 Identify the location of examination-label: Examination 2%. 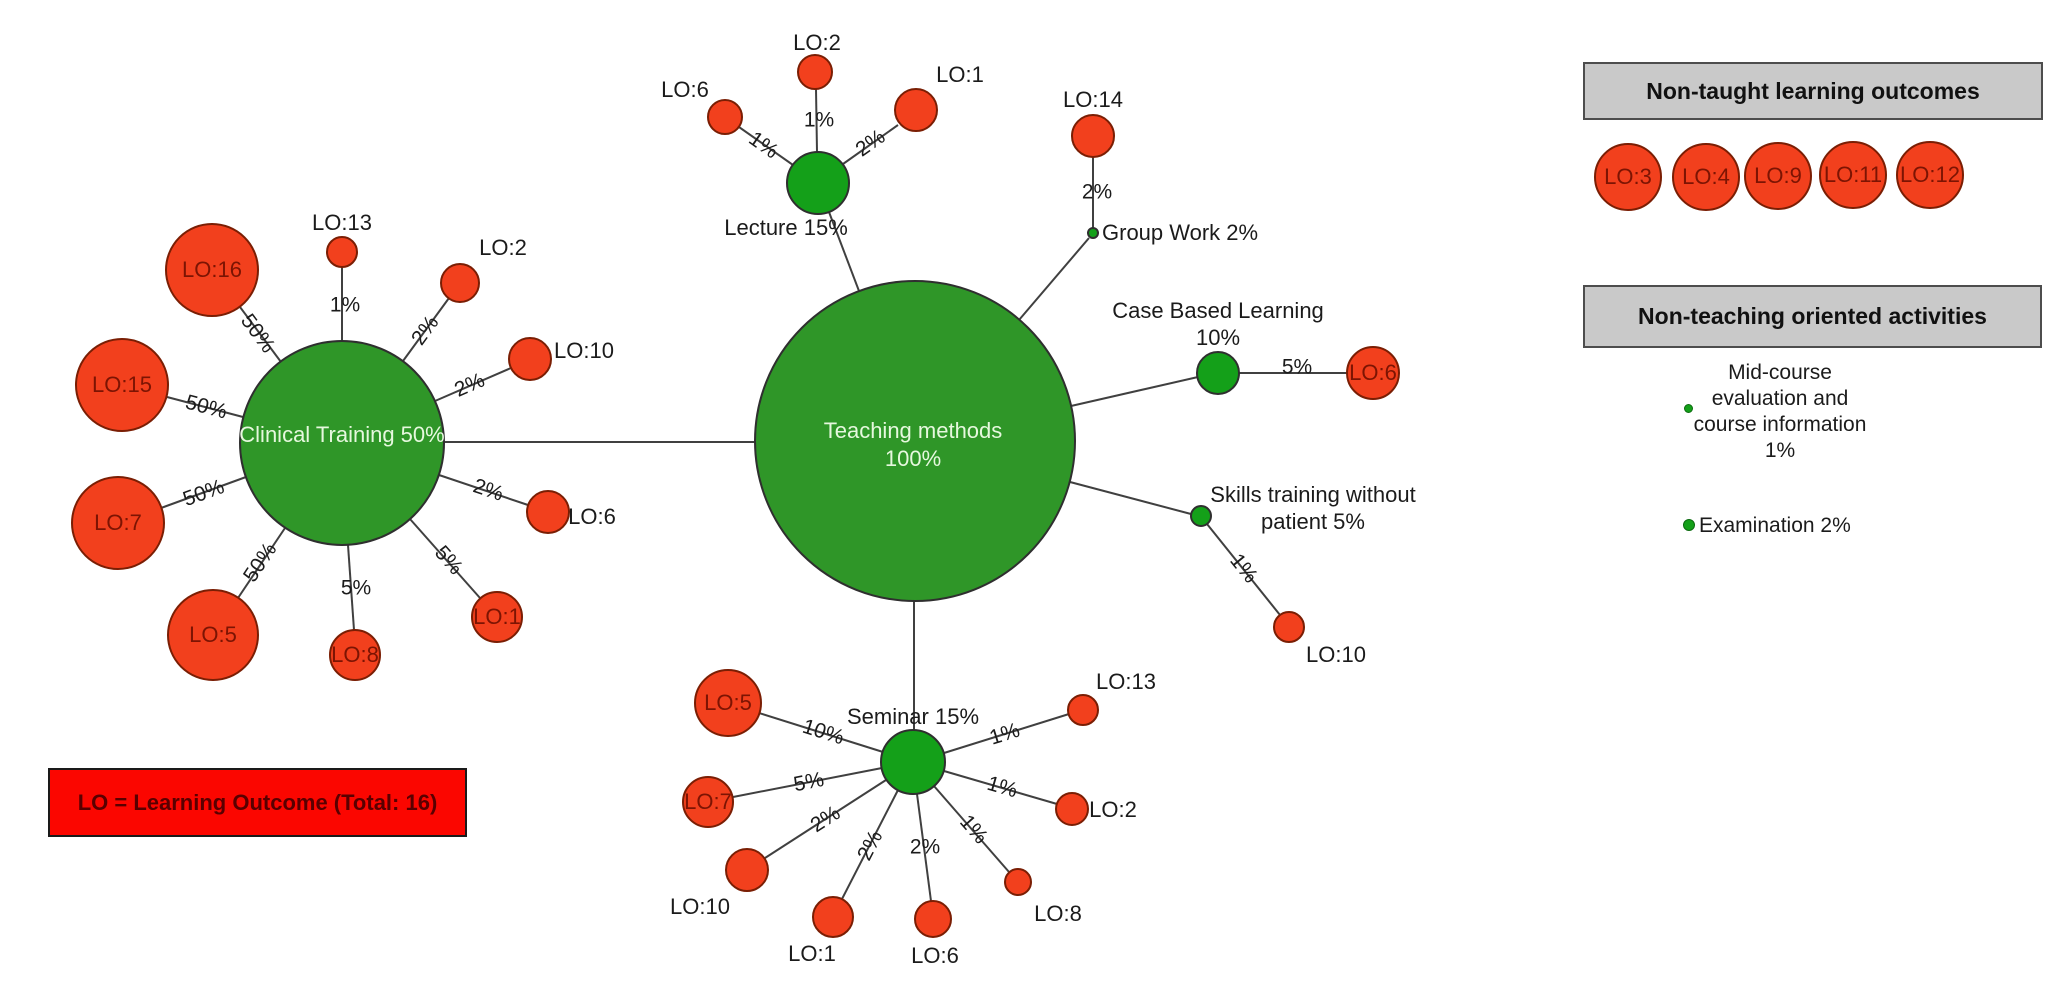
(1775, 525).